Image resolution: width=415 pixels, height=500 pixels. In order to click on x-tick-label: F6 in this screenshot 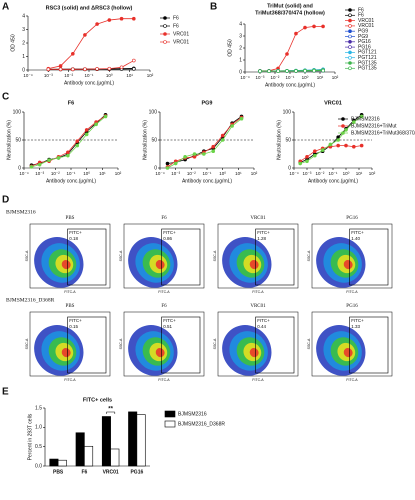, I will do `click(84, 472)`.